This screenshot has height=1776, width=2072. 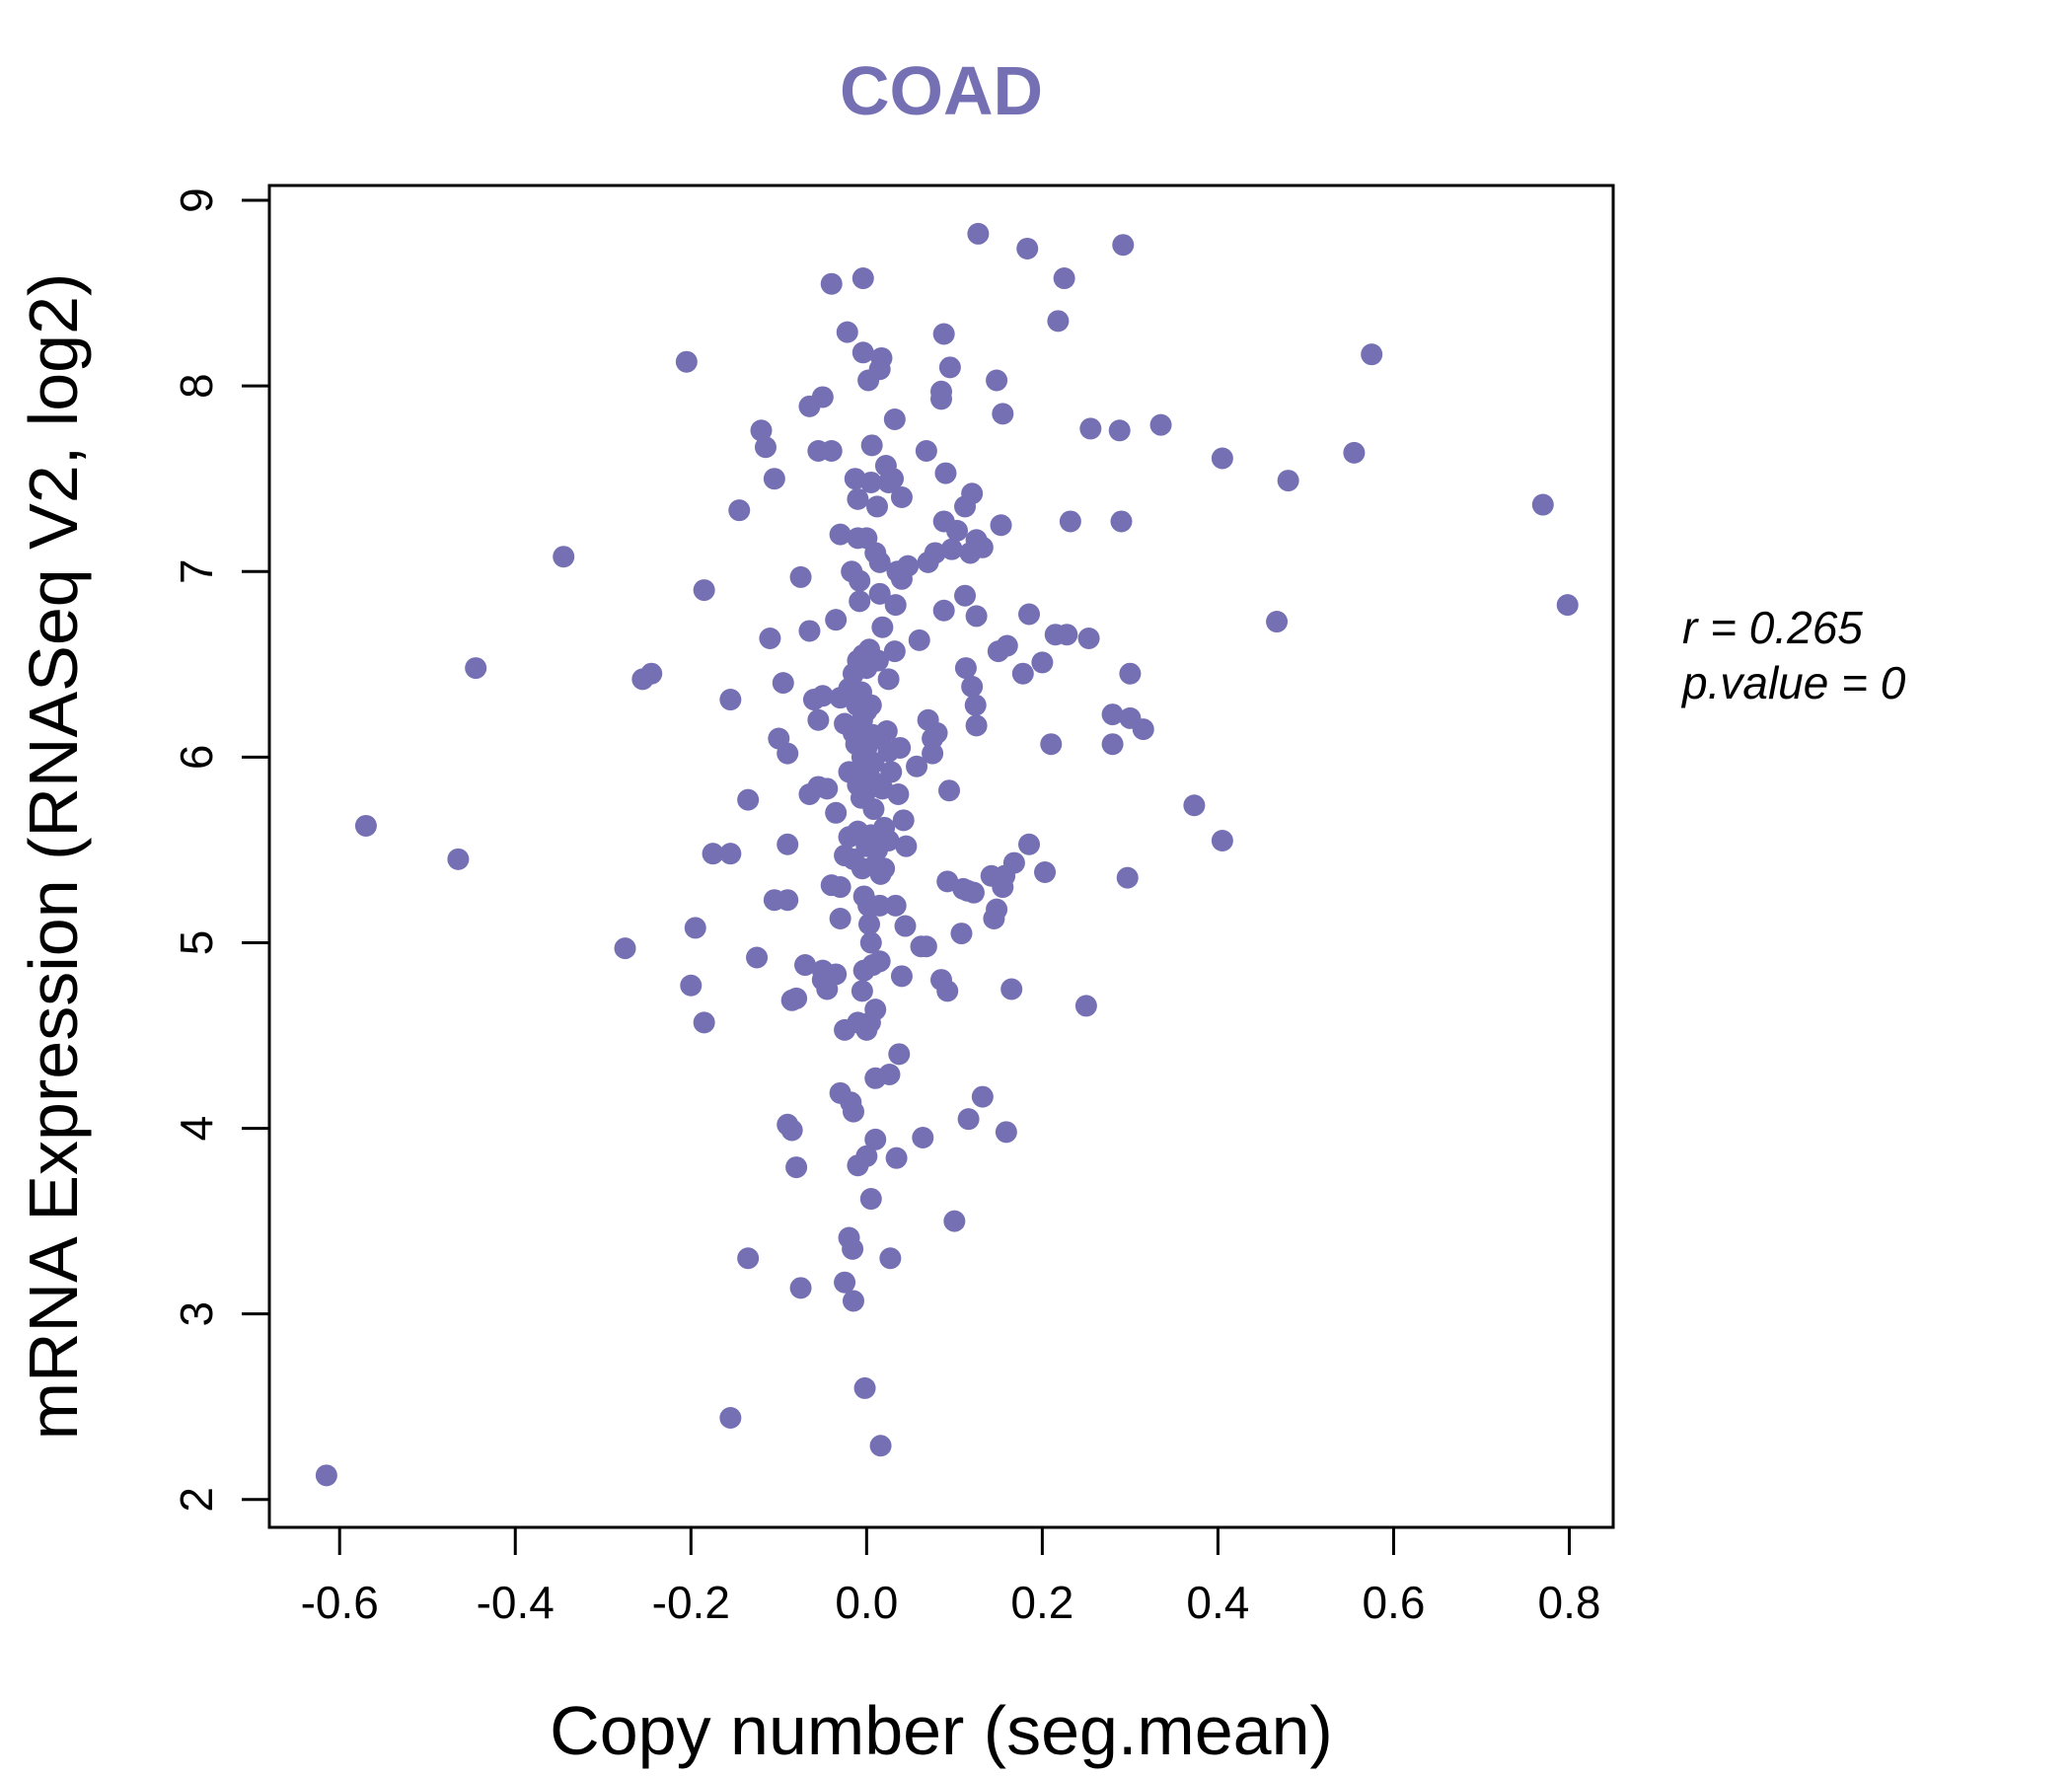 What do you see at coordinates (221, 850) in the screenshot?
I see `y-axis: 2 3 4 5 6 7 8 9` at bounding box center [221, 850].